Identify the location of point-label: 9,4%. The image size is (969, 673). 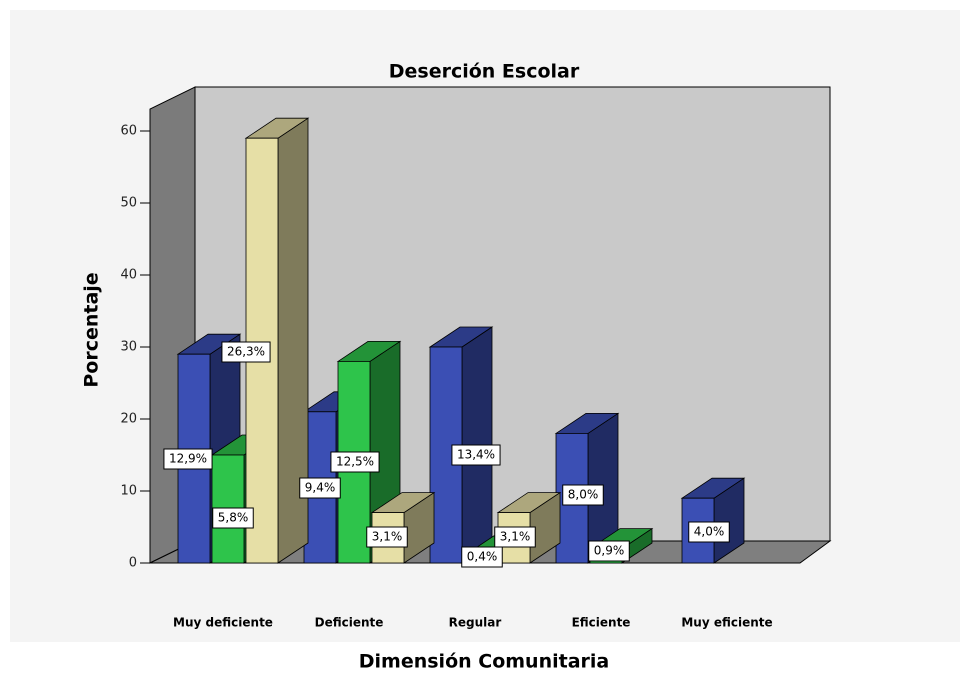
(320, 488).